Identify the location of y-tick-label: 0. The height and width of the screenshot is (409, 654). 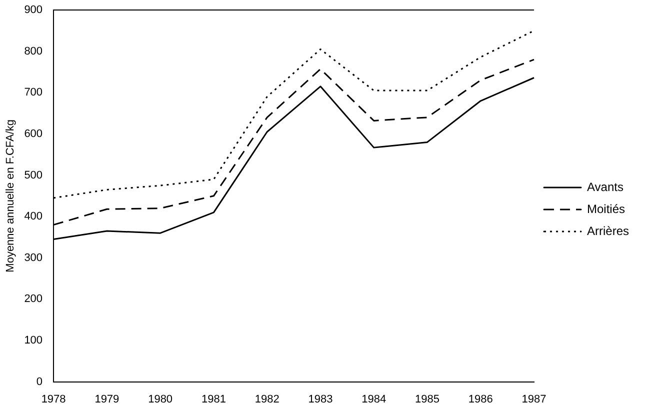
(39, 382).